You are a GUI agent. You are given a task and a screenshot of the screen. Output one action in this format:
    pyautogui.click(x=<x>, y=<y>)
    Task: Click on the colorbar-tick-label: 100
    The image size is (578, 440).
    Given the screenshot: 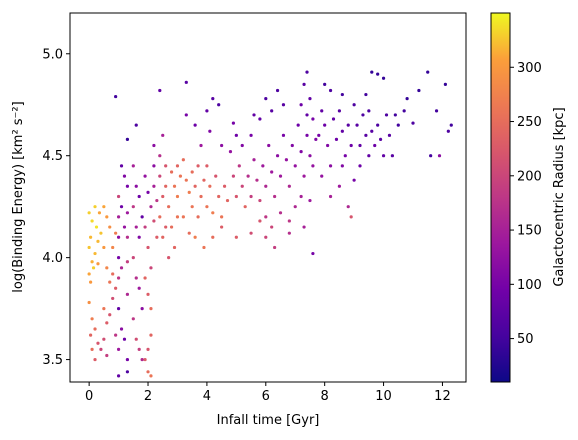 What is the action you would take?
    pyautogui.click(x=529, y=285)
    